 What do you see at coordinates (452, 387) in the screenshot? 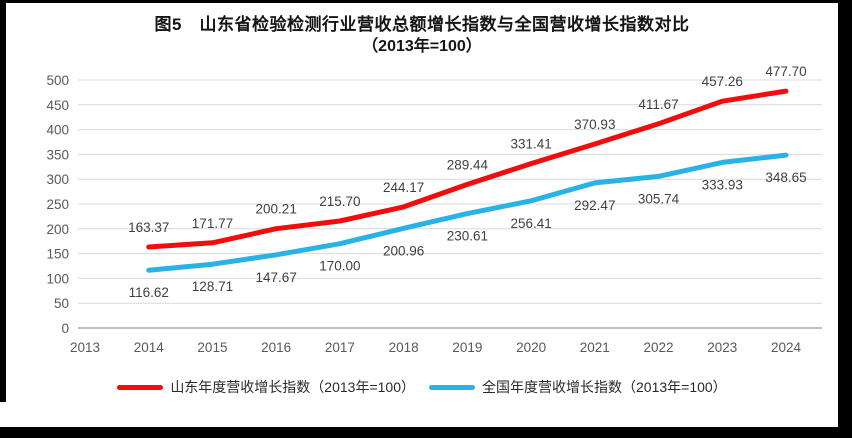
I see `national-line-color-icon` at bounding box center [452, 387].